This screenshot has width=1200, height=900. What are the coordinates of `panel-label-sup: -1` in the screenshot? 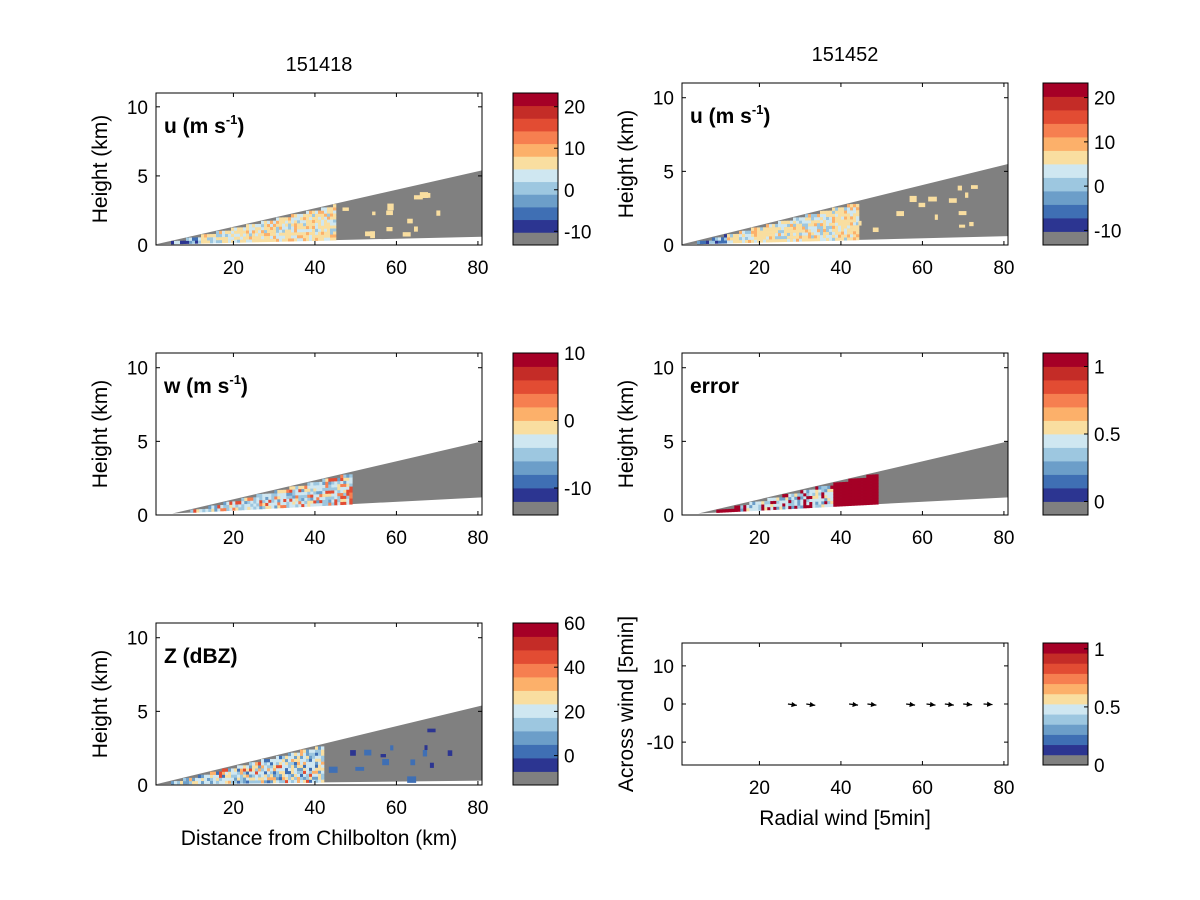 It's located at (235, 379).